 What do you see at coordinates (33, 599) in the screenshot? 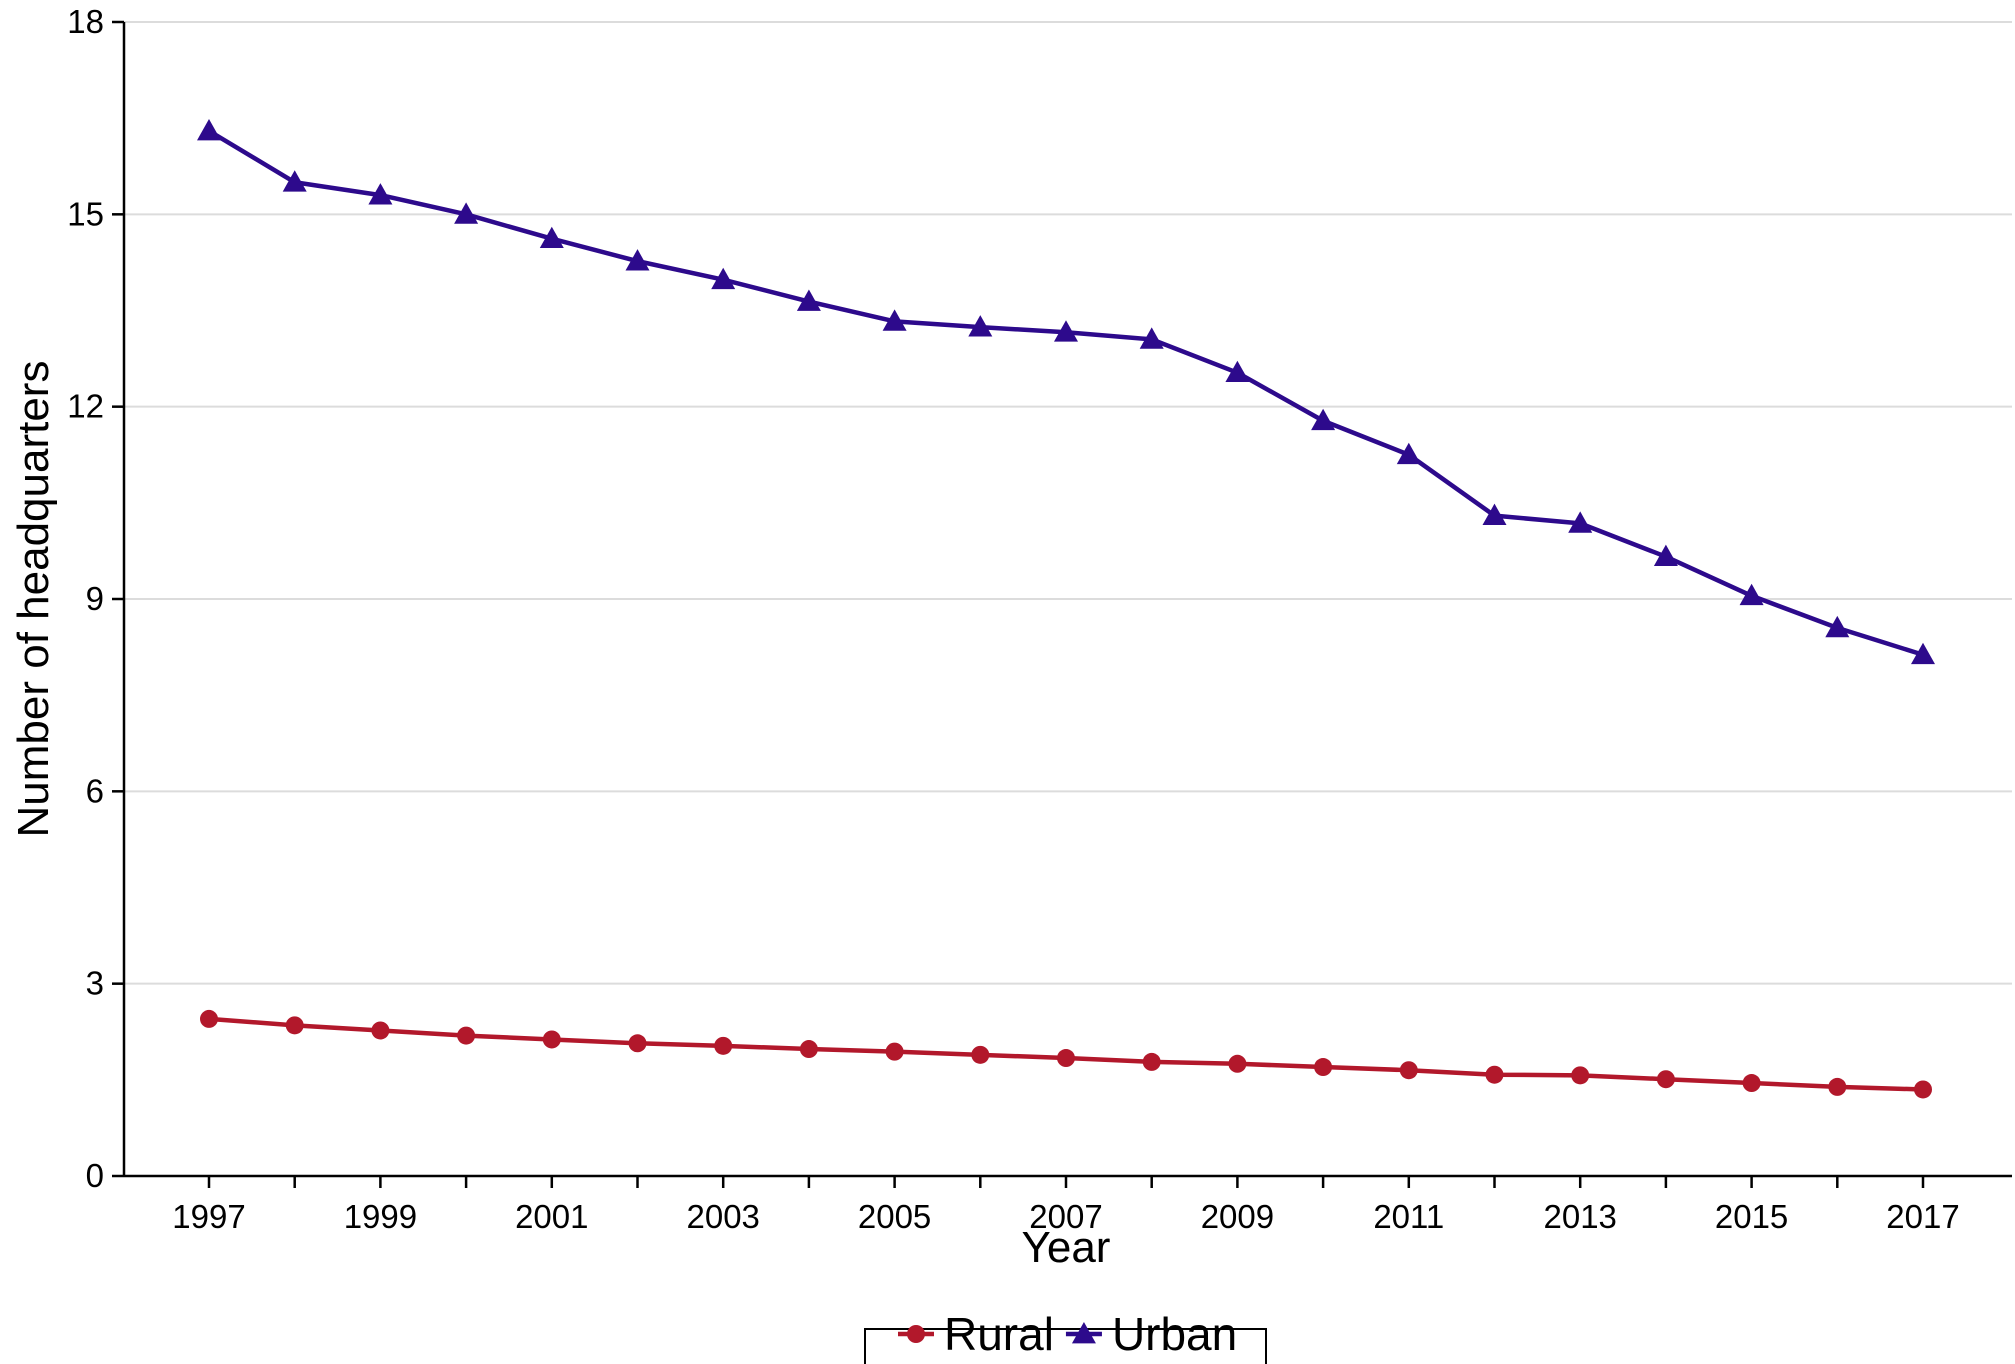
I see `y-axis-title: Number of headquarters` at bounding box center [33, 599].